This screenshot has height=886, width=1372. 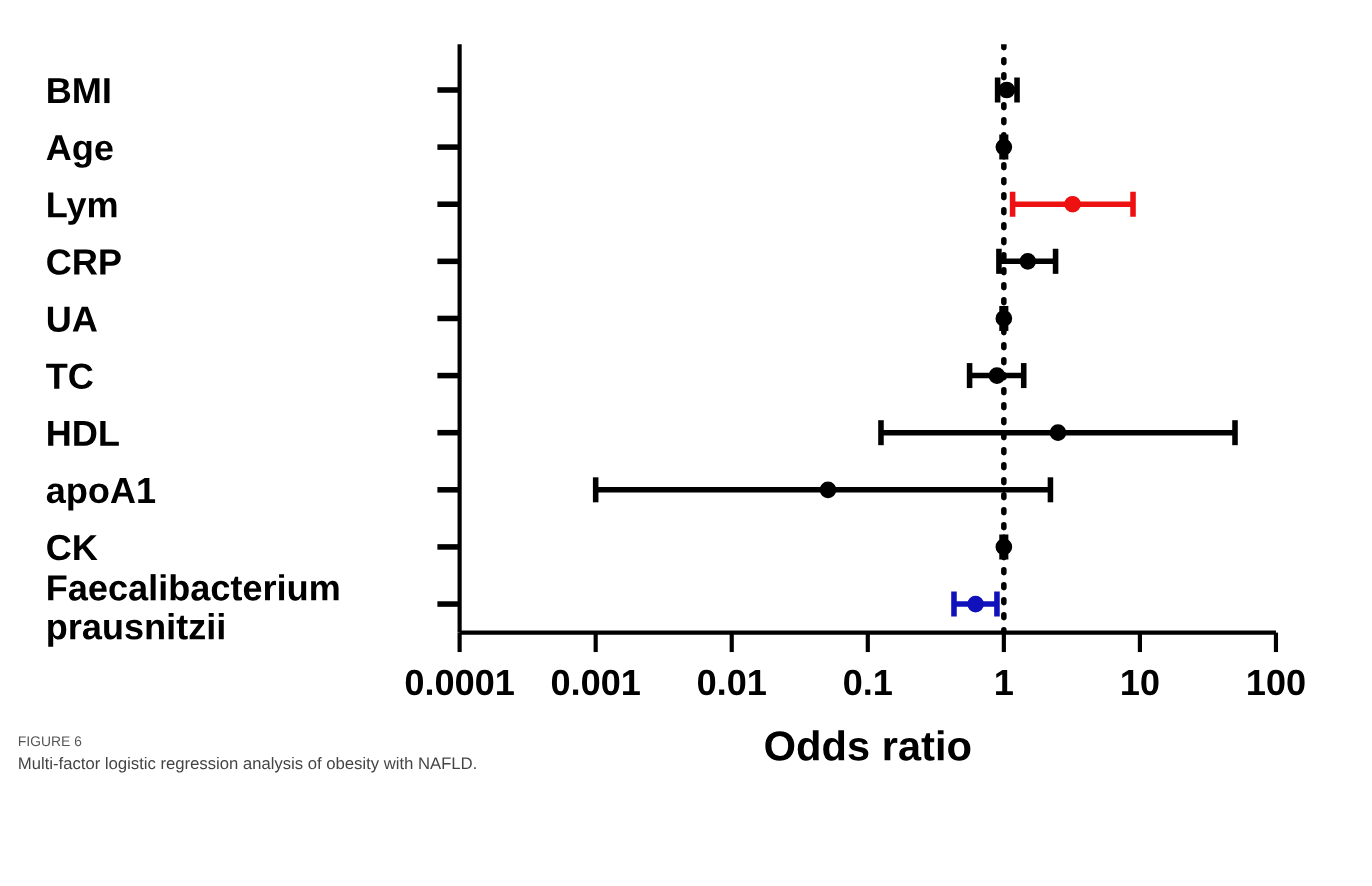 I want to click on x-tick-label: 0.01, so click(x=732, y=682).